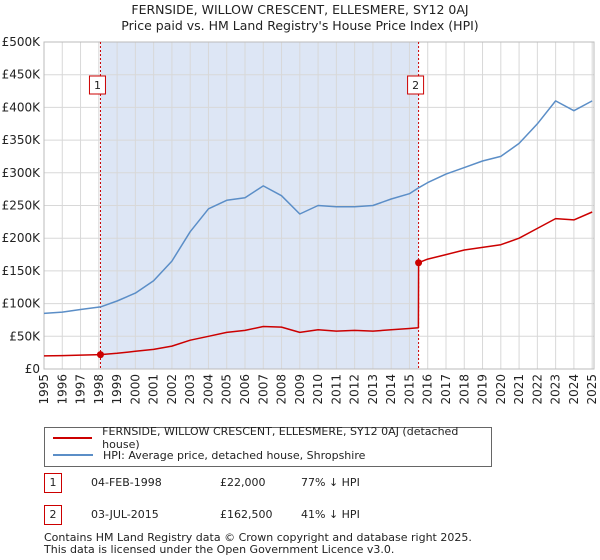 The width and height of the screenshot is (600, 560). I want to click on x-tick-label: 2022, so click(537, 389).